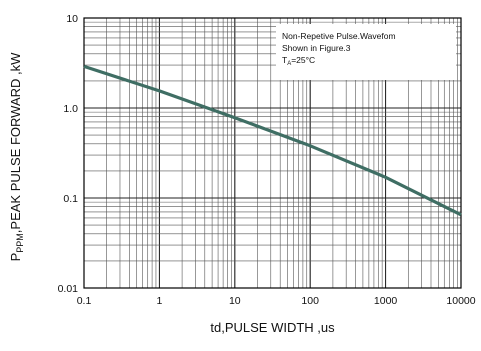 This screenshot has width=481, height=351. Describe the element at coordinates (316, 48) in the screenshot. I see `annotation-line-2: Shown in Figure.3` at that location.